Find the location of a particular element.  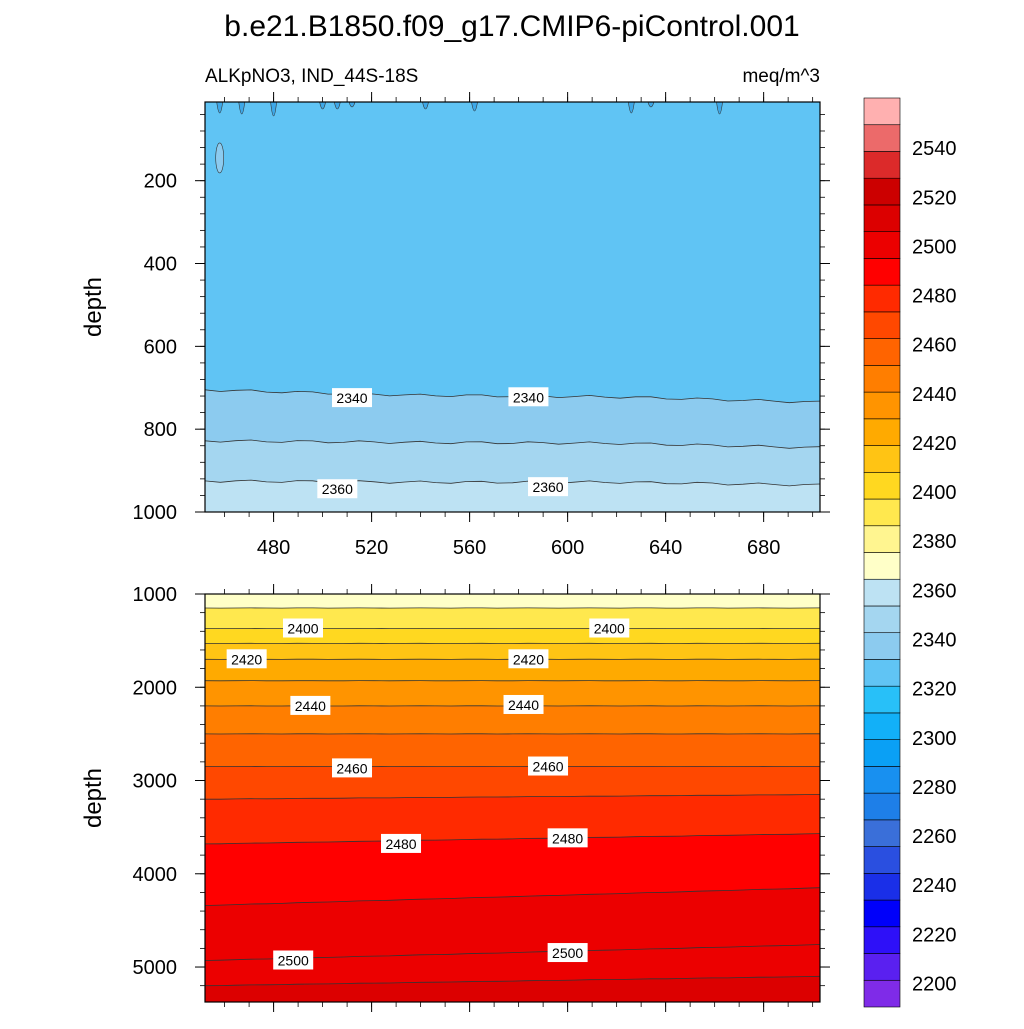

colorbar-tick-label: 2520 is located at coordinates (934, 198).